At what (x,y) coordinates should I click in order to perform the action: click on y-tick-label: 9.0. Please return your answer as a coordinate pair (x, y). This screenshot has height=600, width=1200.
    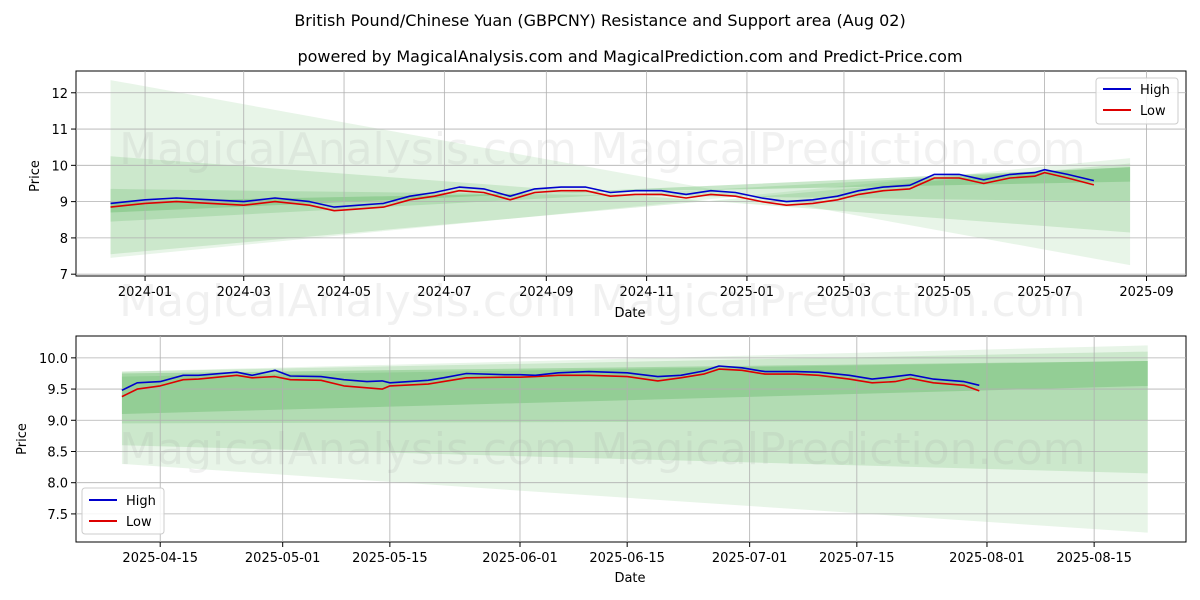
    Looking at the image, I should click on (57, 421).